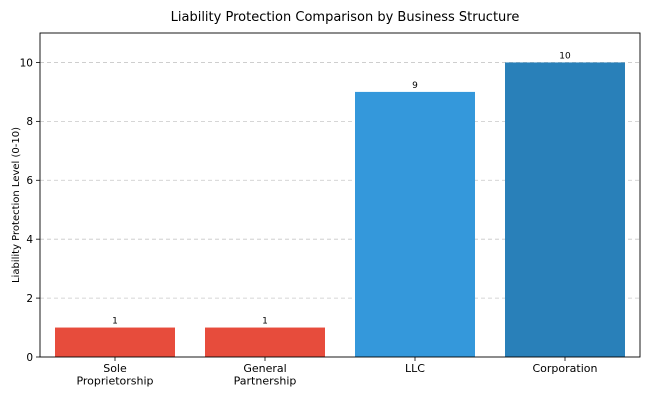 The image size is (660, 400). Describe the element at coordinates (565, 56) in the screenshot. I see `data-label-3: 10` at that location.